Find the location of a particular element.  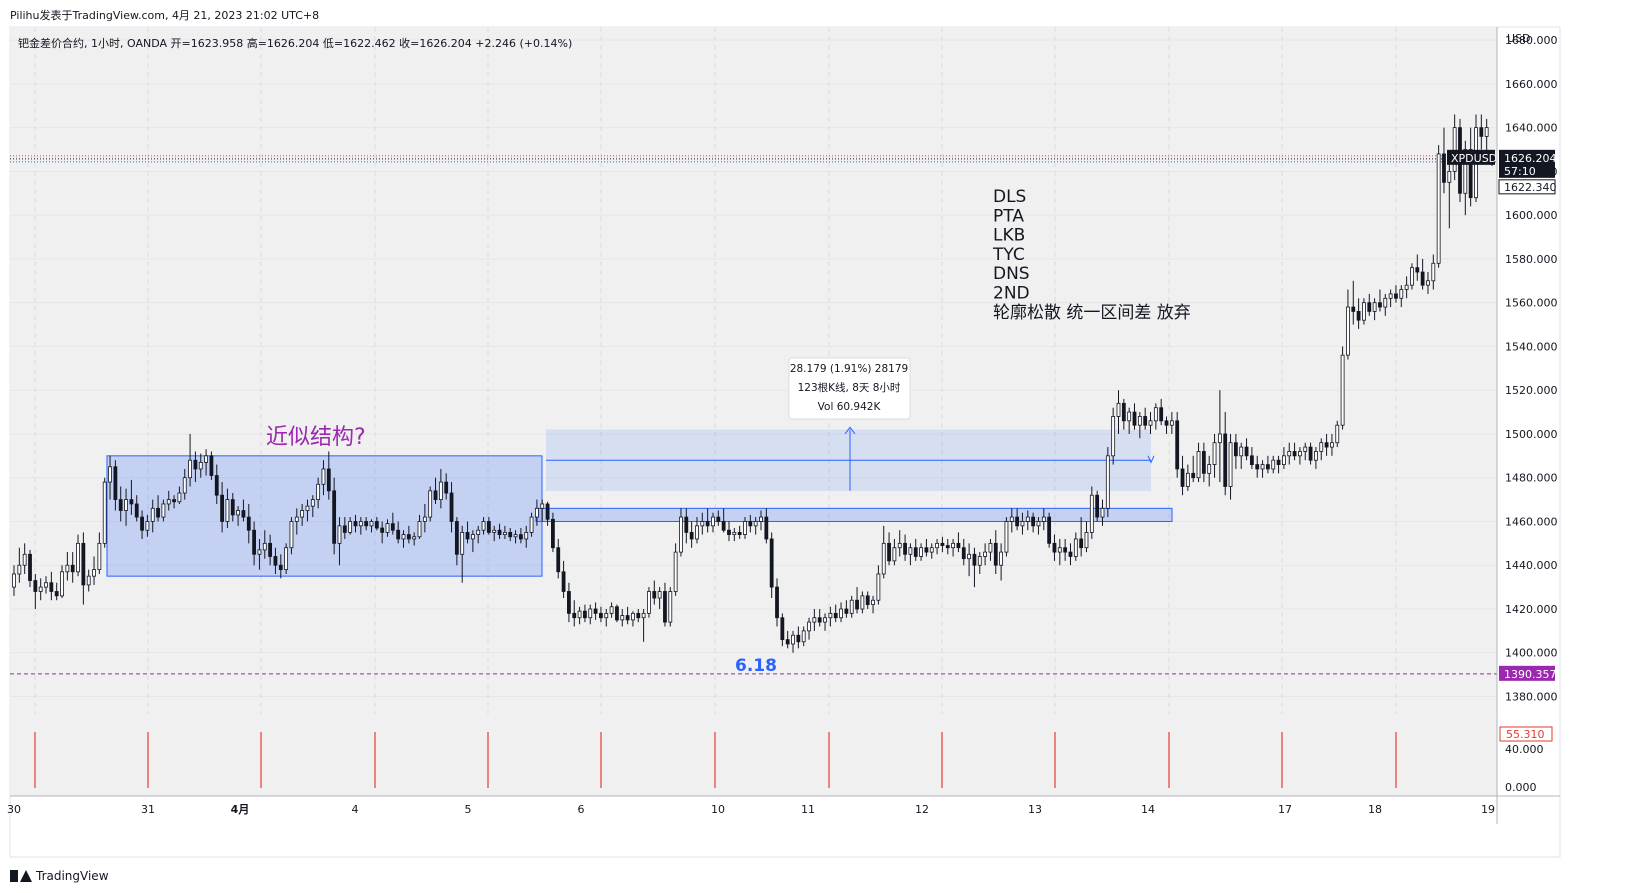

price-tick-label: 1480.000 is located at coordinates (1531, 478).